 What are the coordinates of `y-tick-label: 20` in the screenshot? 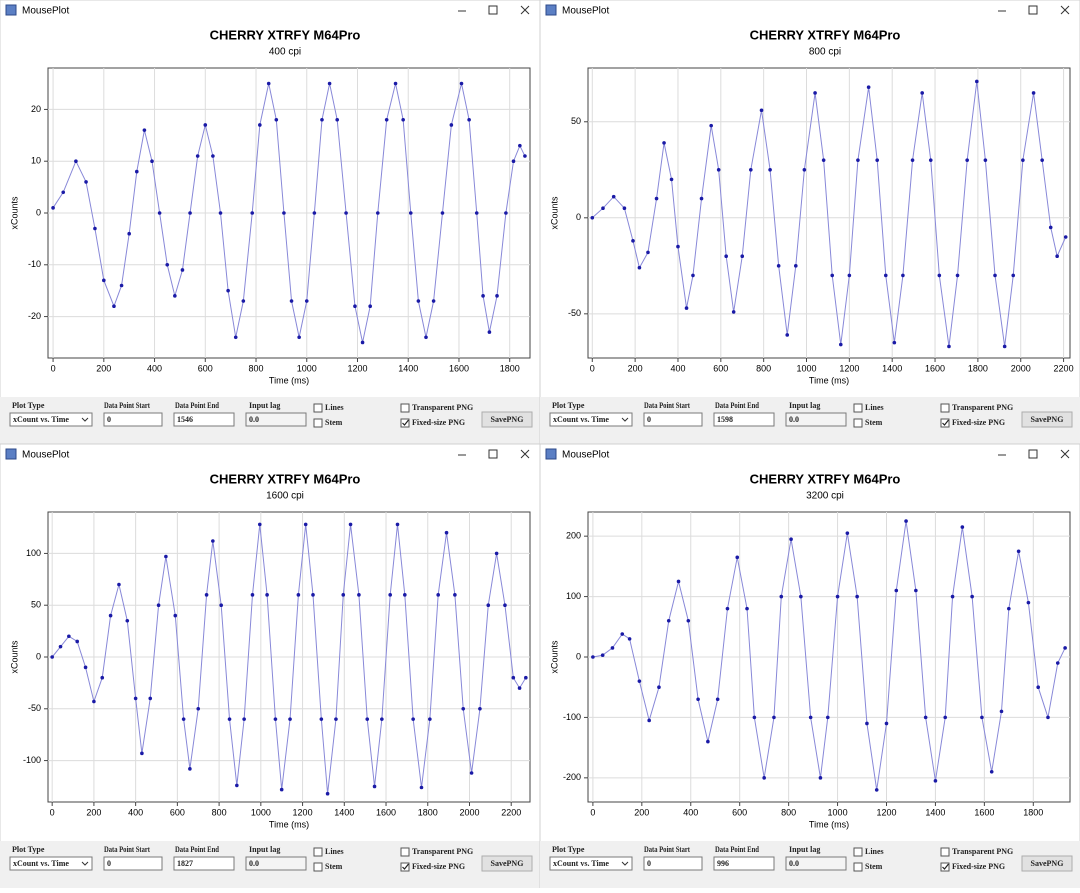 It's located at (36, 109).